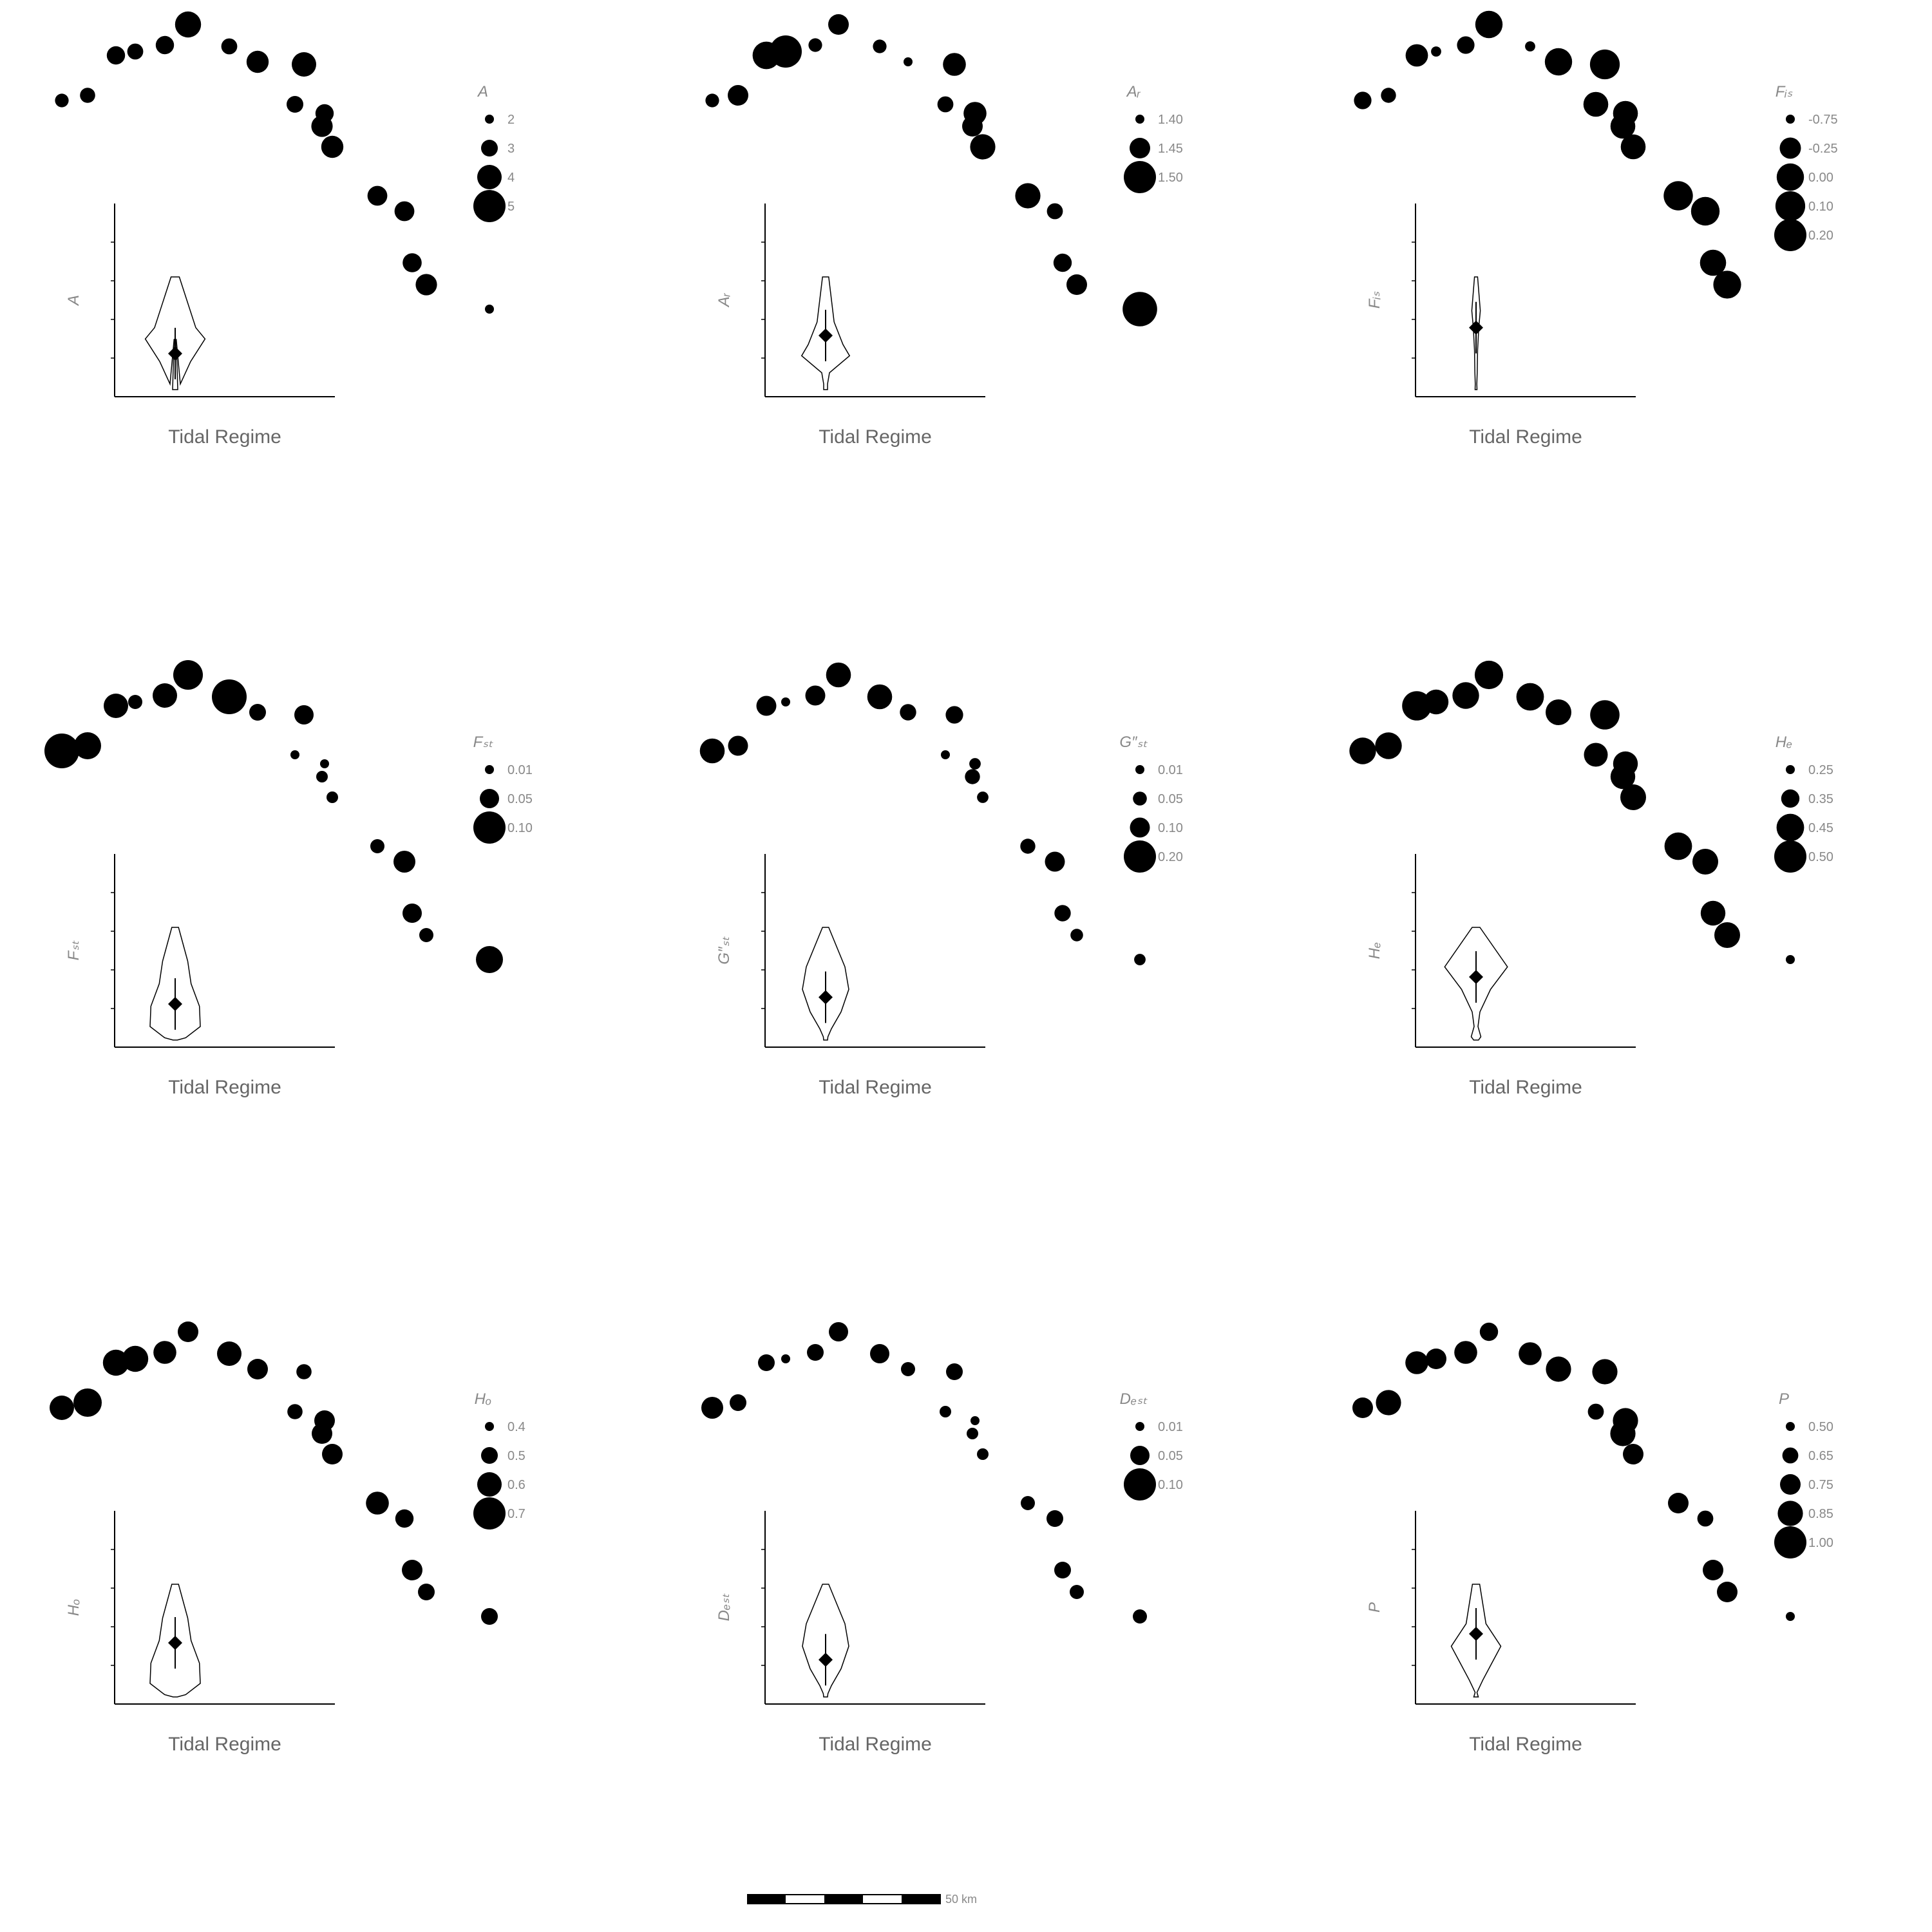 The width and height of the screenshot is (1932, 1932). What do you see at coordinates (724, 300) in the screenshot?
I see `inset-y-label: Aᵣ` at bounding box center [724, 300].